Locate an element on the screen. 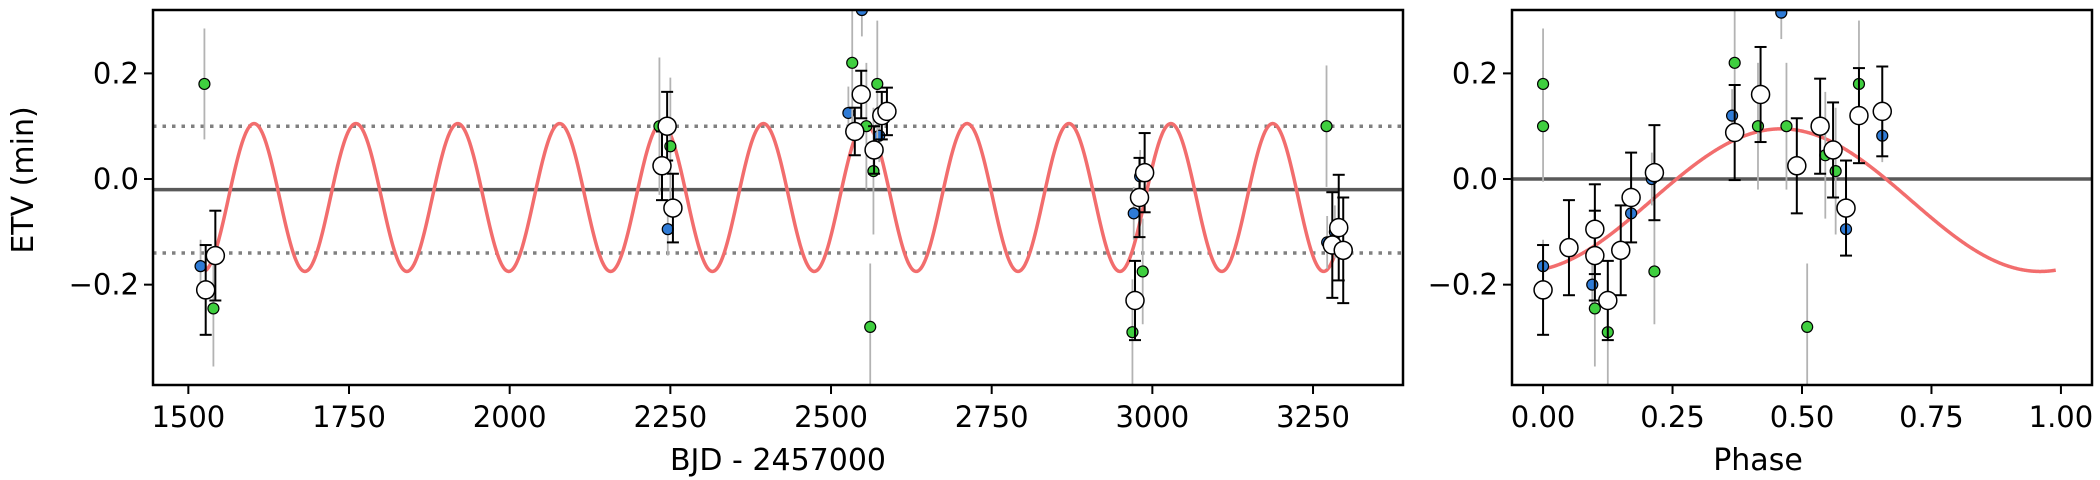  x-tick-label: 1.00 is located at coordinates (2061, 417).